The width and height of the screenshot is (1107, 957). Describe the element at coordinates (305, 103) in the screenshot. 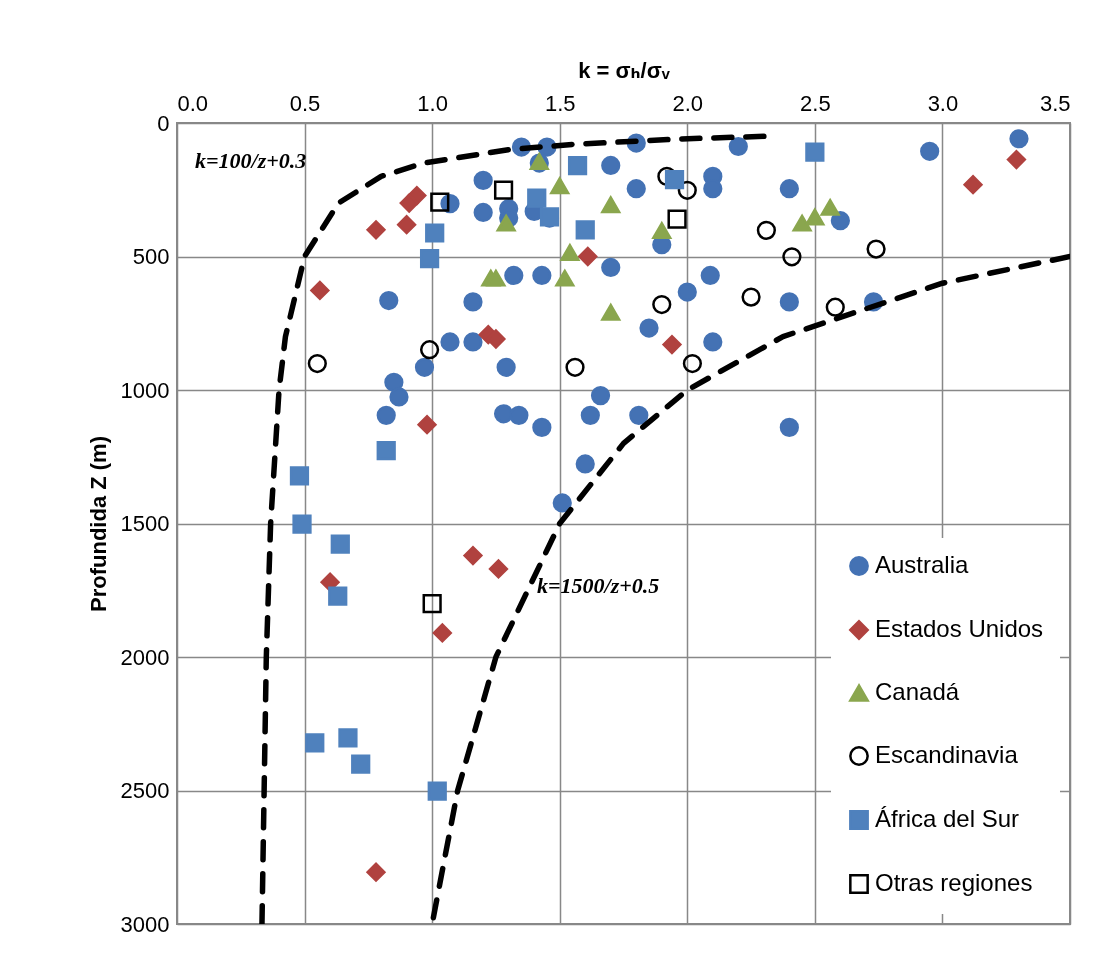

I see `x-tick-label: 0.5` at that location.